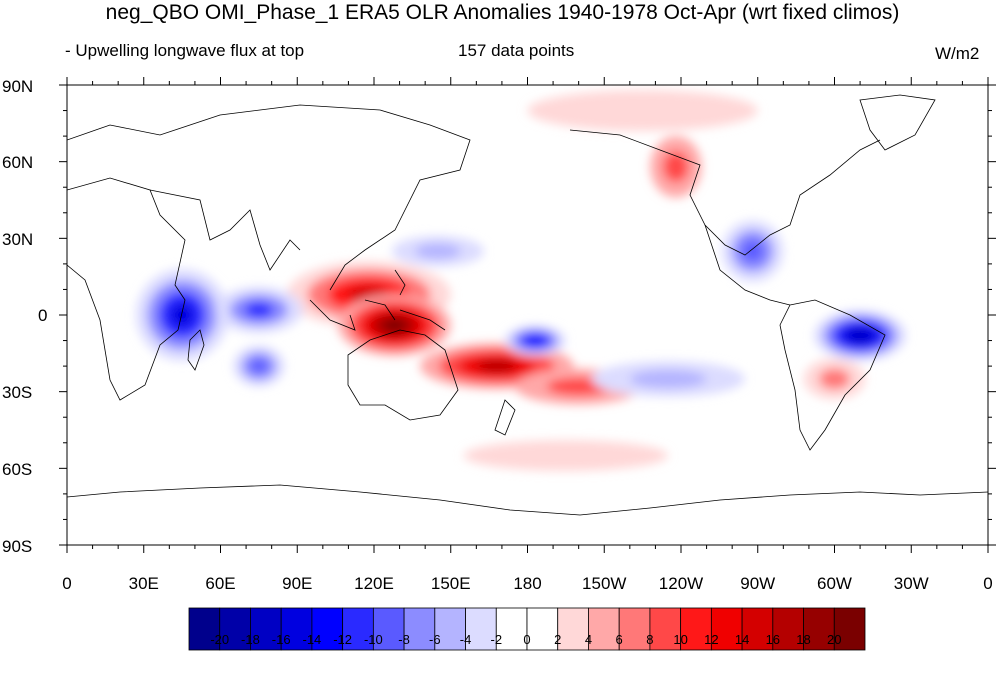 Image resolution: width=1005 pixels, height=676 pixels. I want to click on lat-label-60n: 60N, so click(18, 162).